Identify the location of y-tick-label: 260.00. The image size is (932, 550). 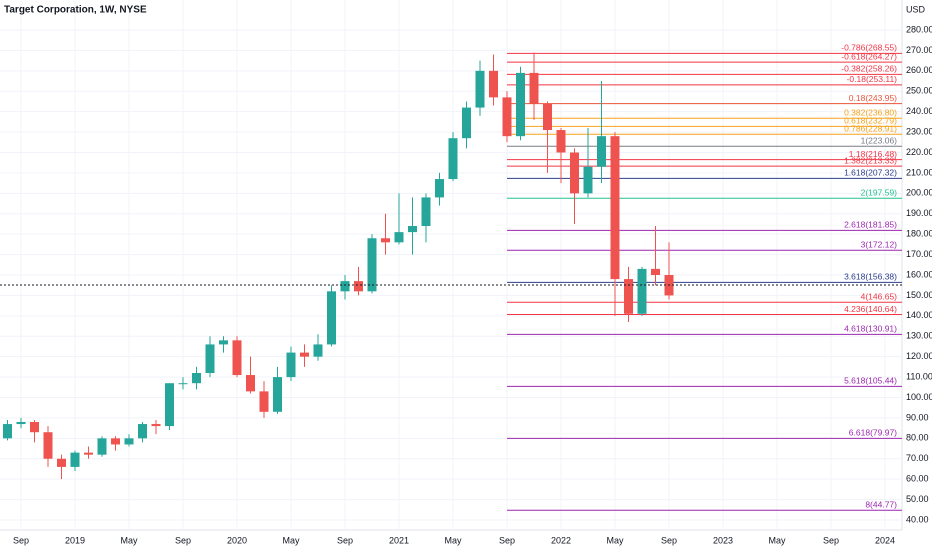
(919, 70).